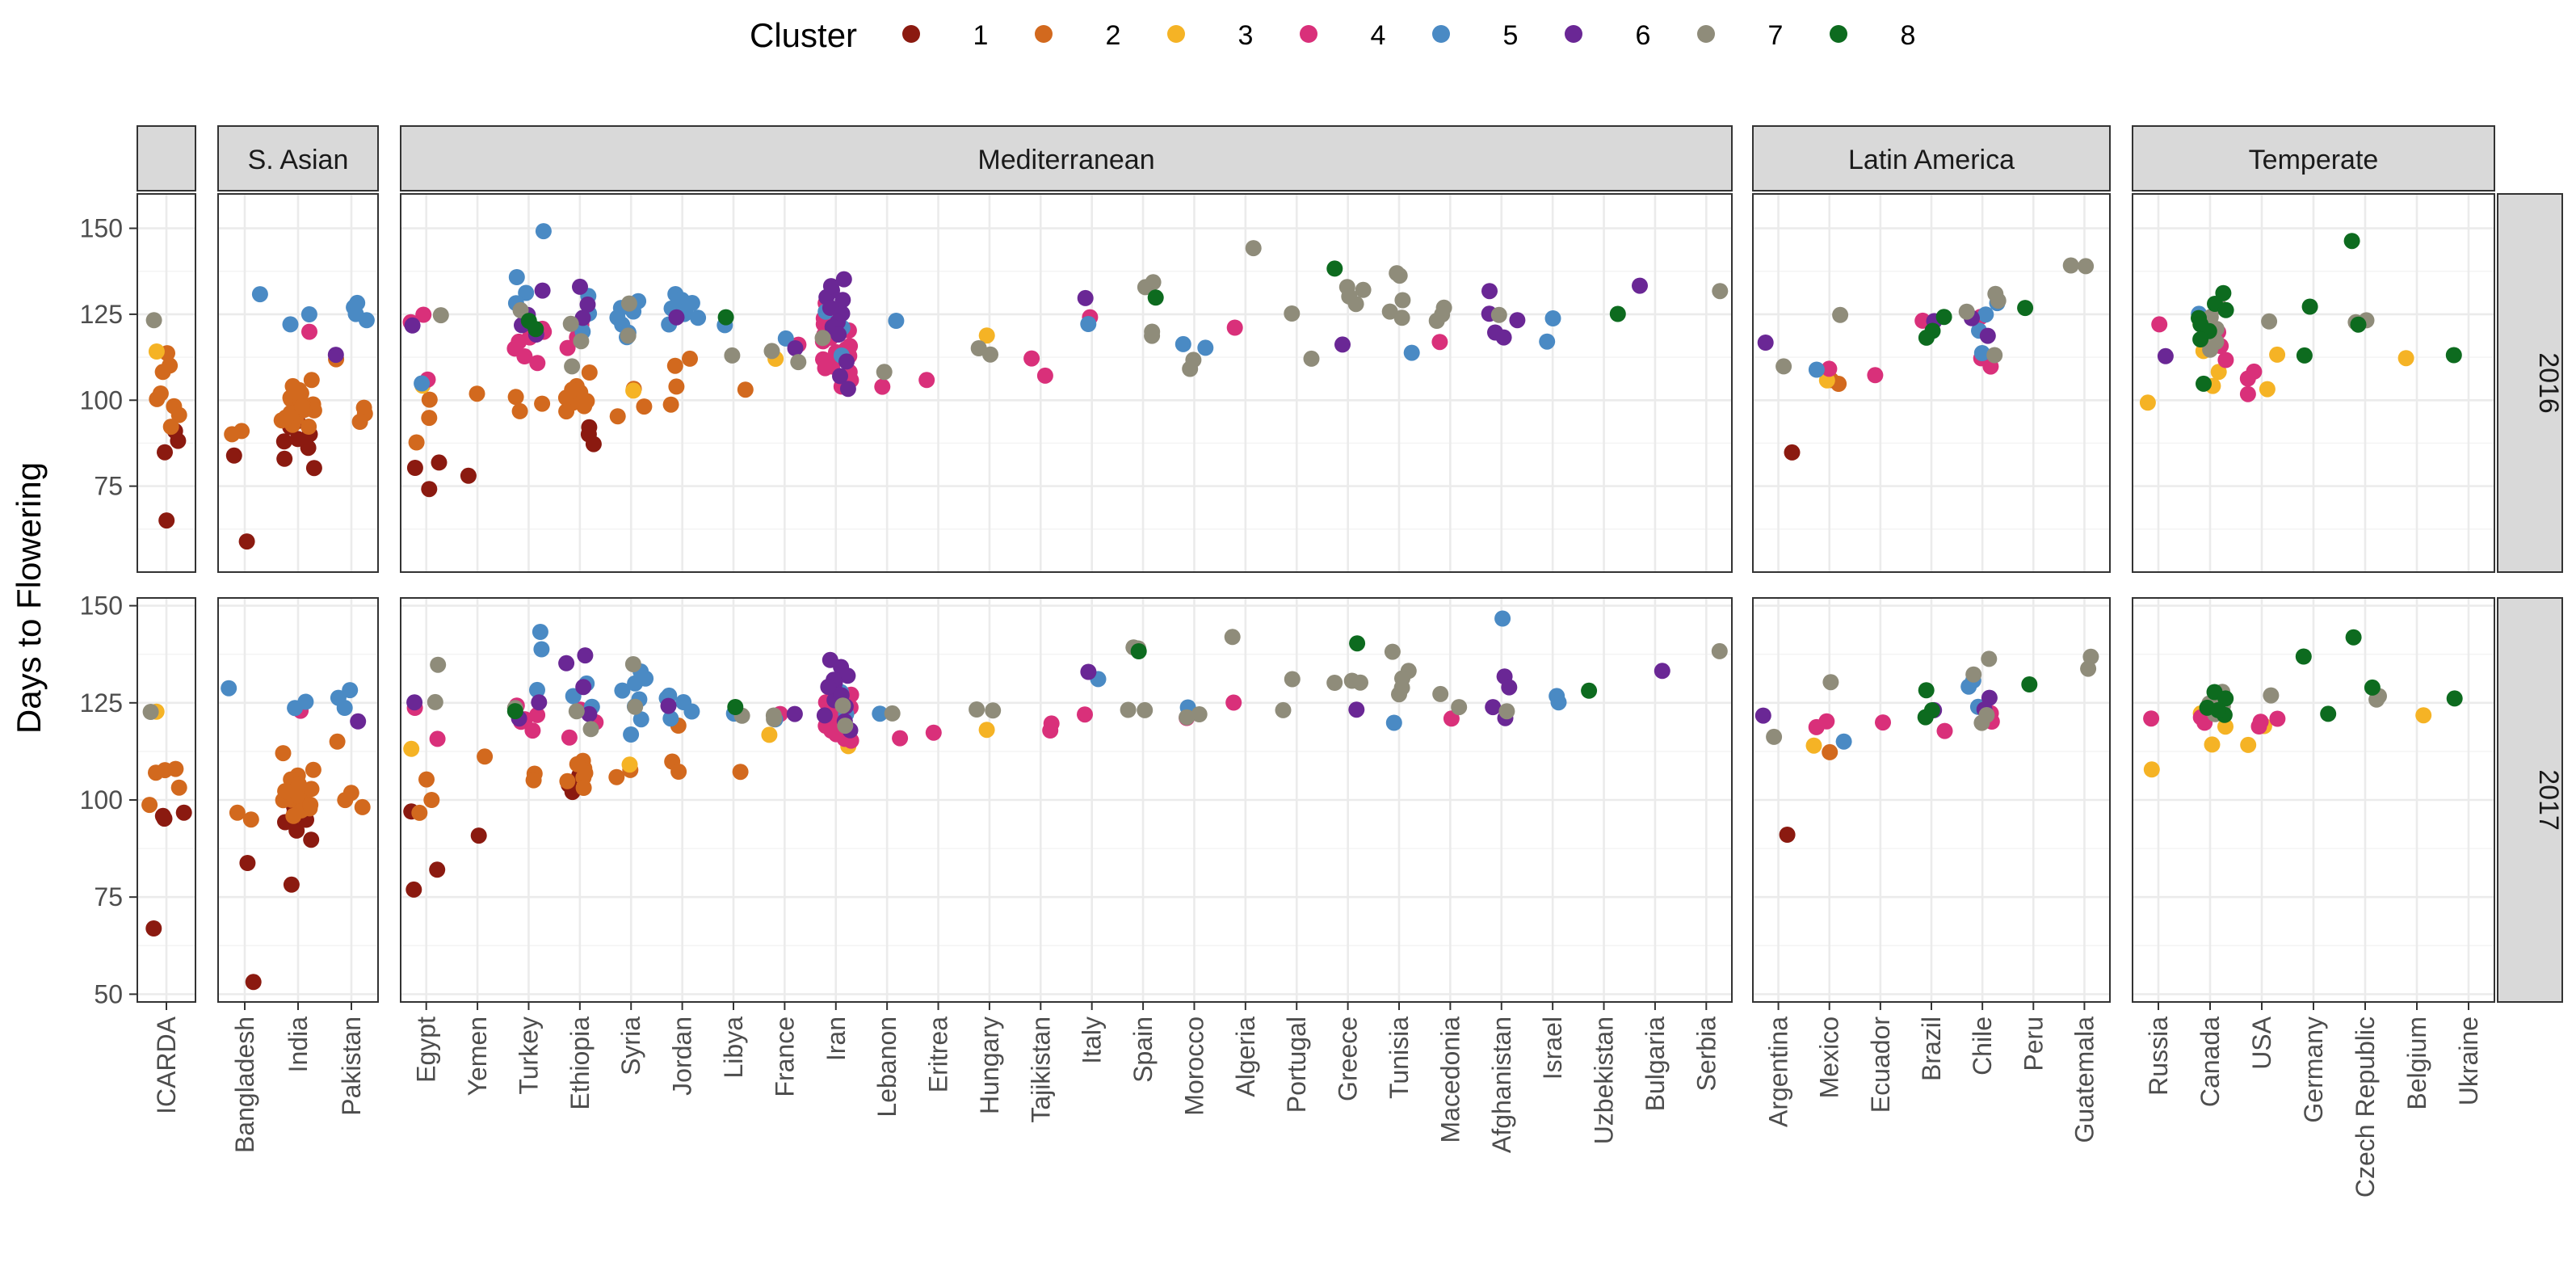 The width and height of the screenshot is (2576, 1267). I want to click on strip-temperate: Temperate, so click(2313, 158).